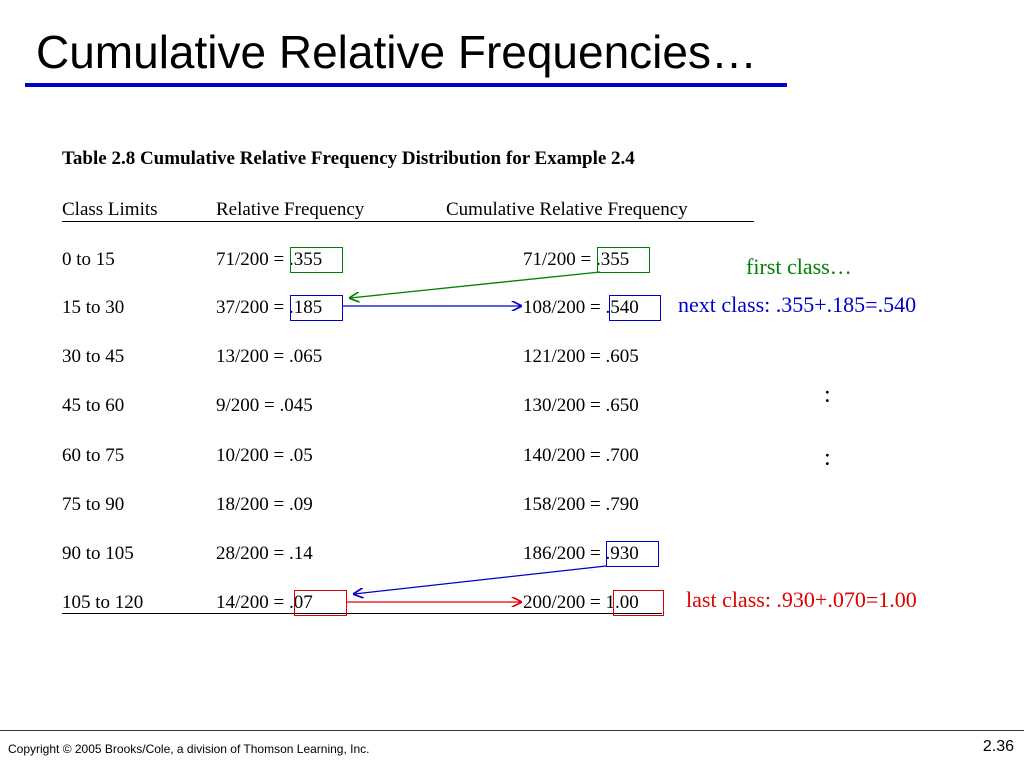 This screenshot has width=1024, height=768. Describe the element at coordinates (581, 553) in the screenshot. I see `cell-cumulative-frequency: 186/200 = .930` at that location.